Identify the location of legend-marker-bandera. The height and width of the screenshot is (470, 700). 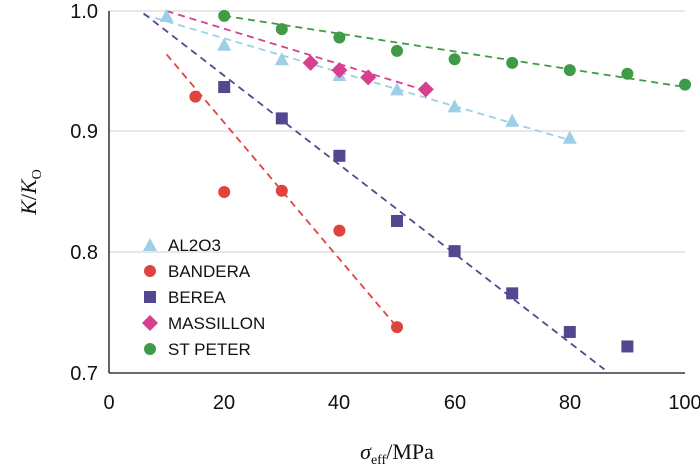
(150, 271).